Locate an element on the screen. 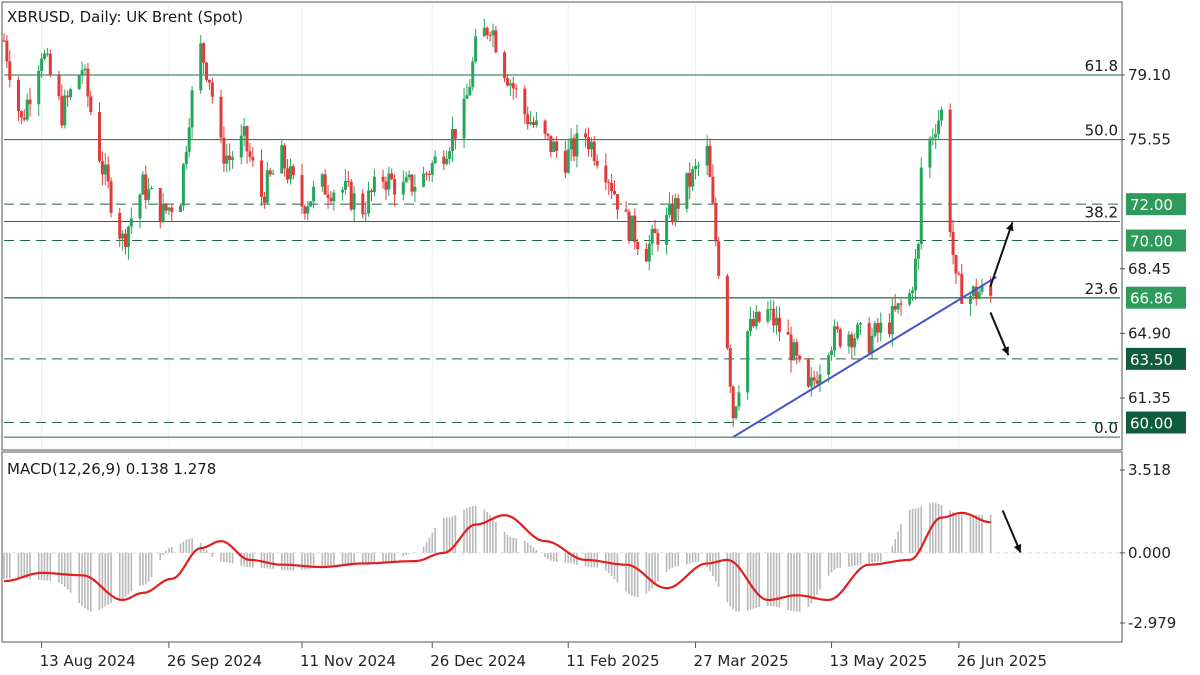 This screenshot has width=1200, height=675. price-tag-label: 60.00 is located at coordinates (1151, 424).